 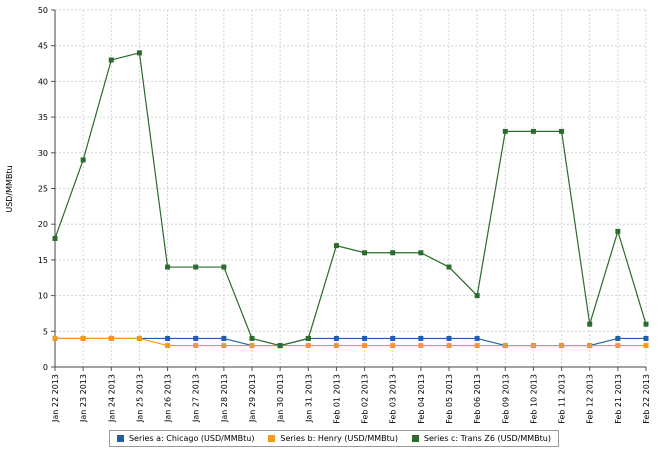 I want to click on x-tick-label: Jan 30 2013, so click(x=280, y=398).